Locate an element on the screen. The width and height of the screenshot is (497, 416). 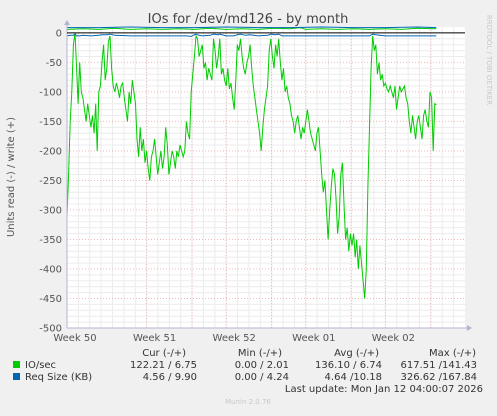
y-tick-label: -50 is located at coordinates (54, 63).